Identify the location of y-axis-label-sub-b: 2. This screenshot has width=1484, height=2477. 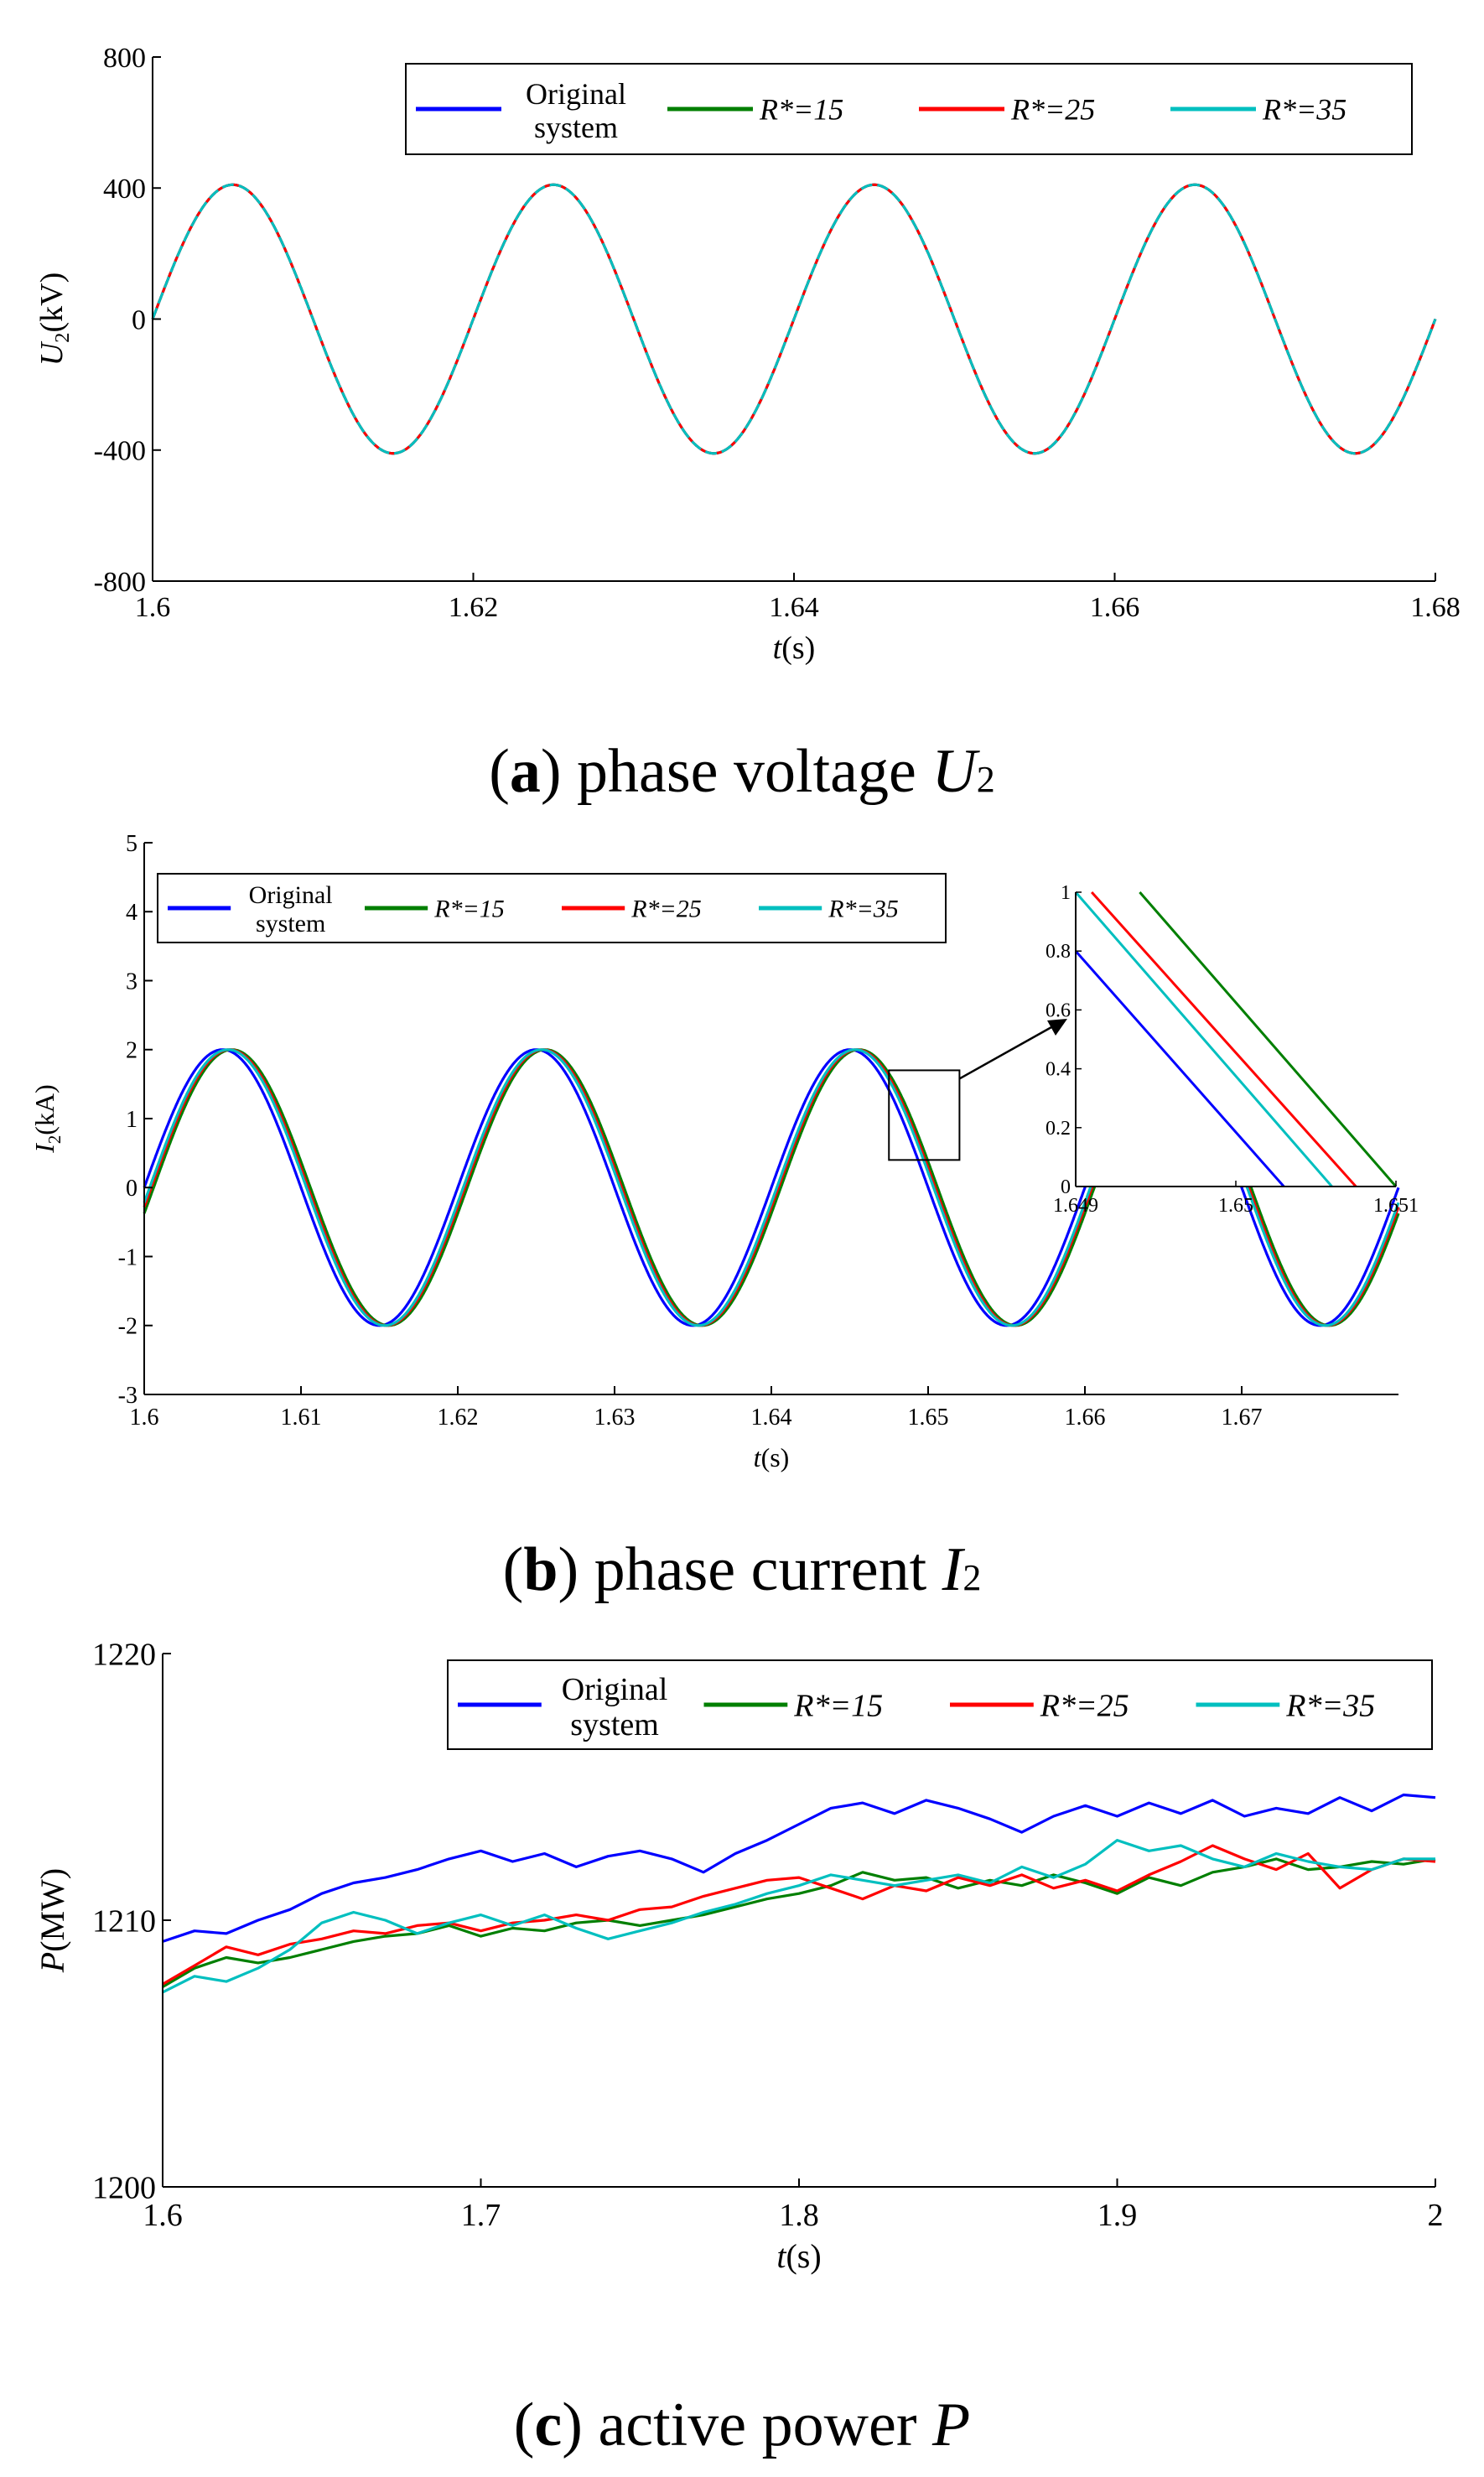
(55, 1139).